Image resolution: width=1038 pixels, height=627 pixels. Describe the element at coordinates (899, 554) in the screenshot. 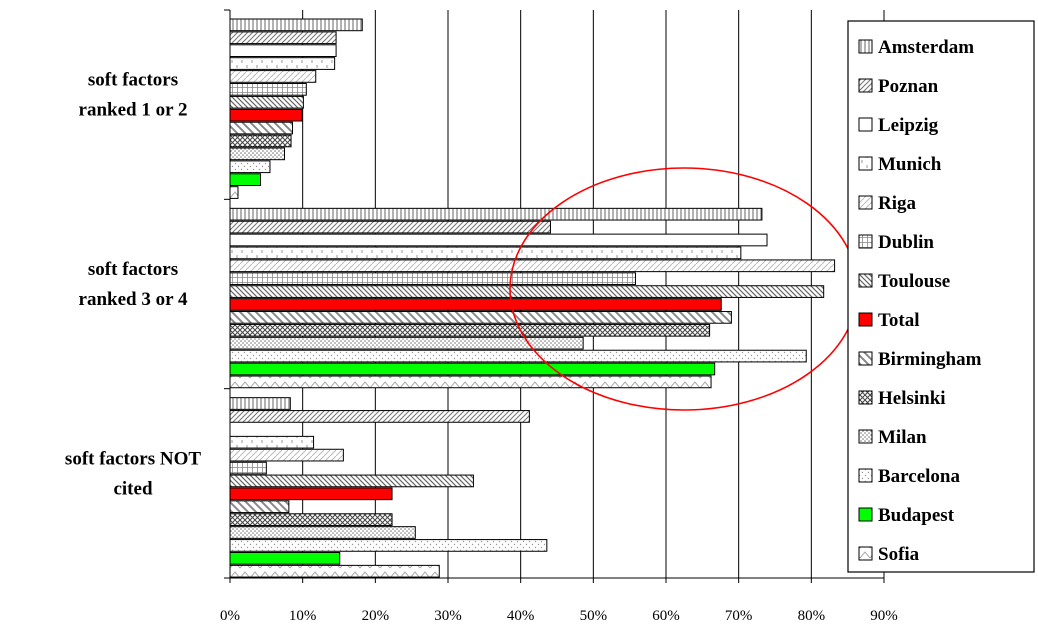

I see `legend-label-sofia: Sofia` at that location.